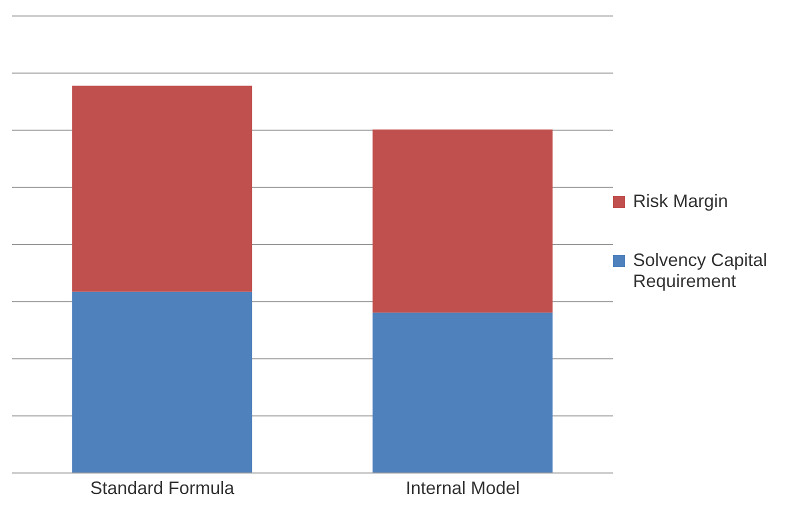  What do you see at coordinates (680, 201) in the screenshot?
I see `legend-label: Risk Margin` at bounding box center [680, 201].